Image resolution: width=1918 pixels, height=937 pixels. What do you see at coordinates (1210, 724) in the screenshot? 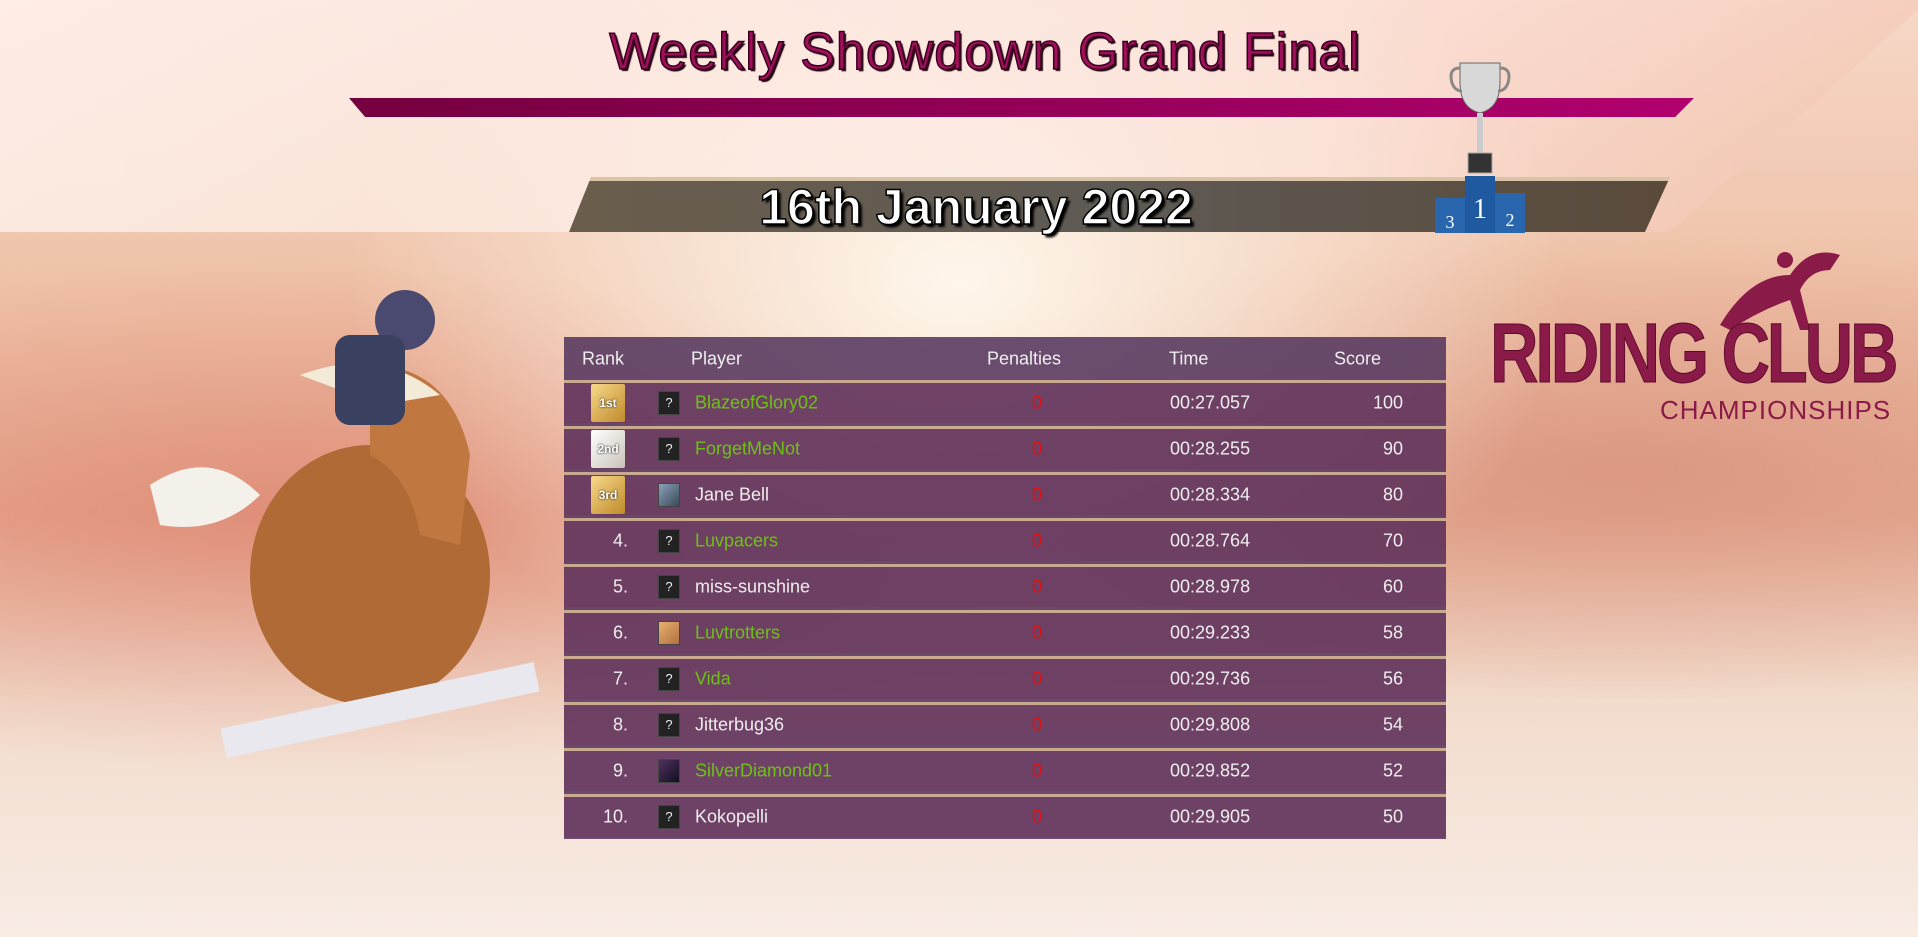
I see `time: 00:29.808` at bounding box center [1210, 724].